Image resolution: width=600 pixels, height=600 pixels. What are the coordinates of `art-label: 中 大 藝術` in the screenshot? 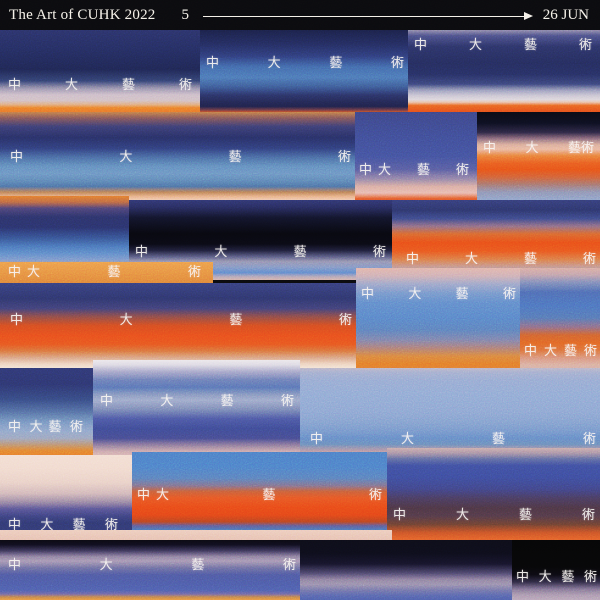 It's located at (538, 147).